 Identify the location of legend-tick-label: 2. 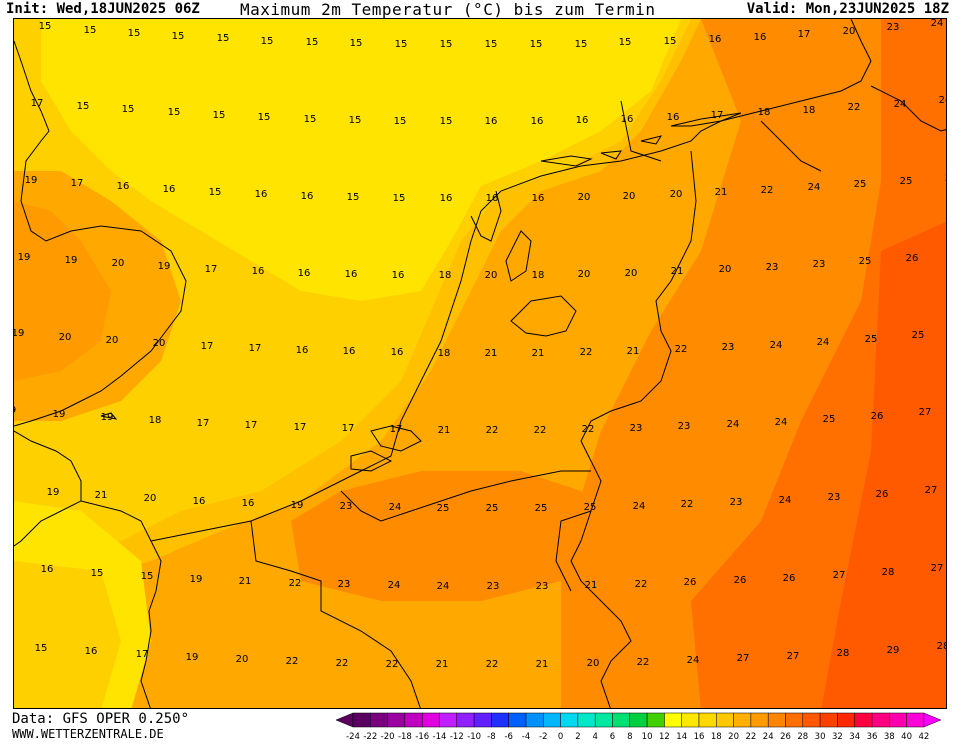
(577, 736).